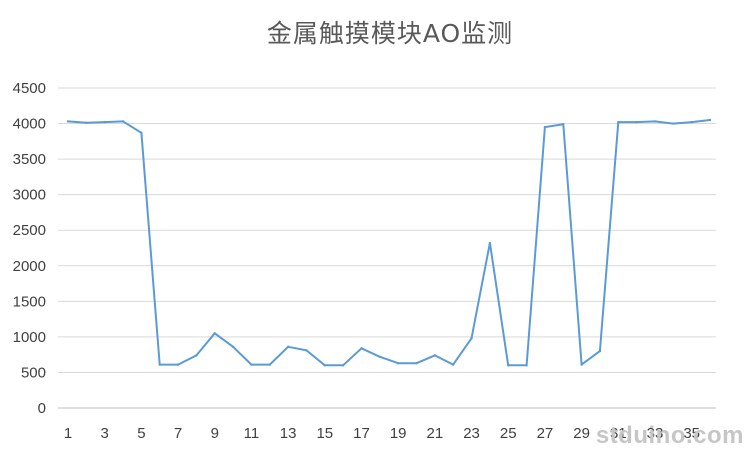 Image resolution: width=752 pixels, height=452 pixels. Describe the element at coordinates (29, 159) in the screenshot. I see `y-tick-label: 3500` at that location.